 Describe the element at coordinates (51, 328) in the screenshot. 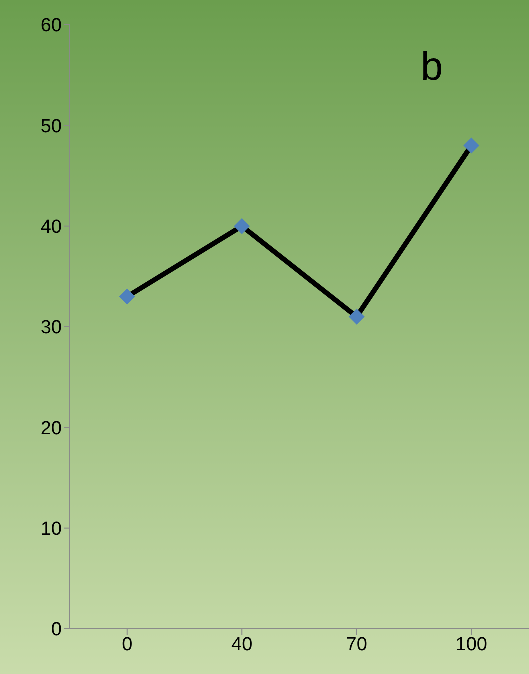

I see `y-tick-label: 30` at that location.